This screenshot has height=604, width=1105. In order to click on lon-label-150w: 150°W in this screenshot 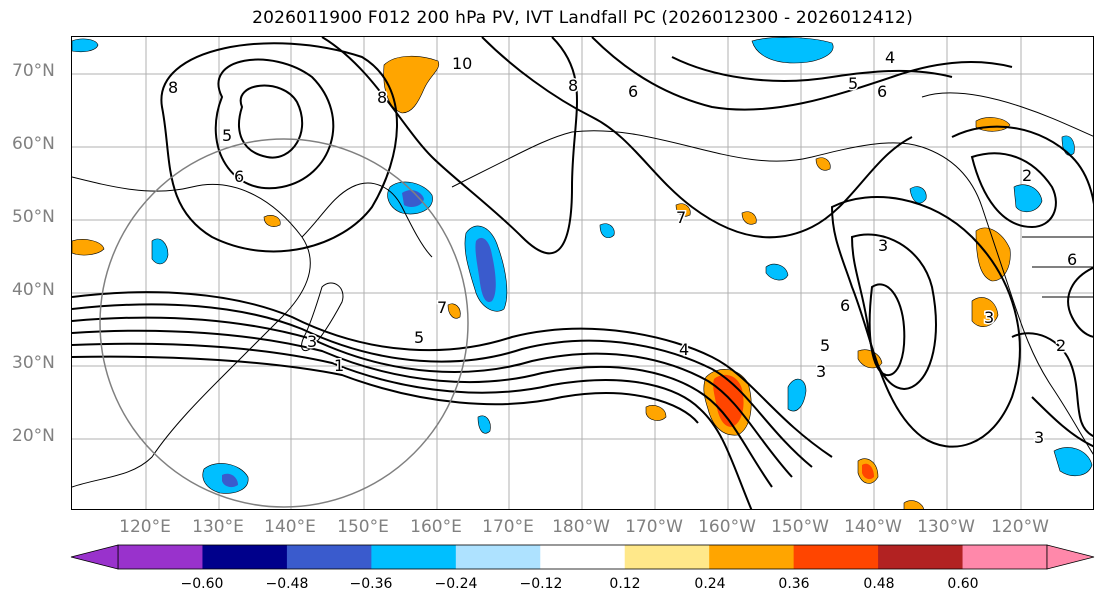, I will do `click(800, 527)`.